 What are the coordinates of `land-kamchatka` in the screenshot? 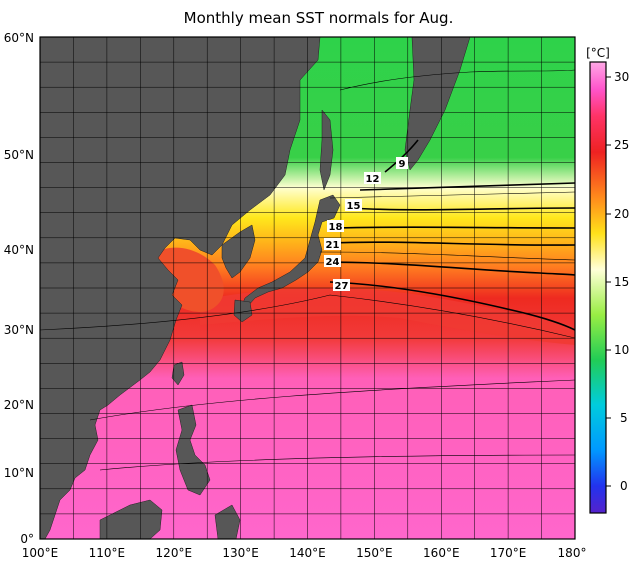 It's located at (437, 104).